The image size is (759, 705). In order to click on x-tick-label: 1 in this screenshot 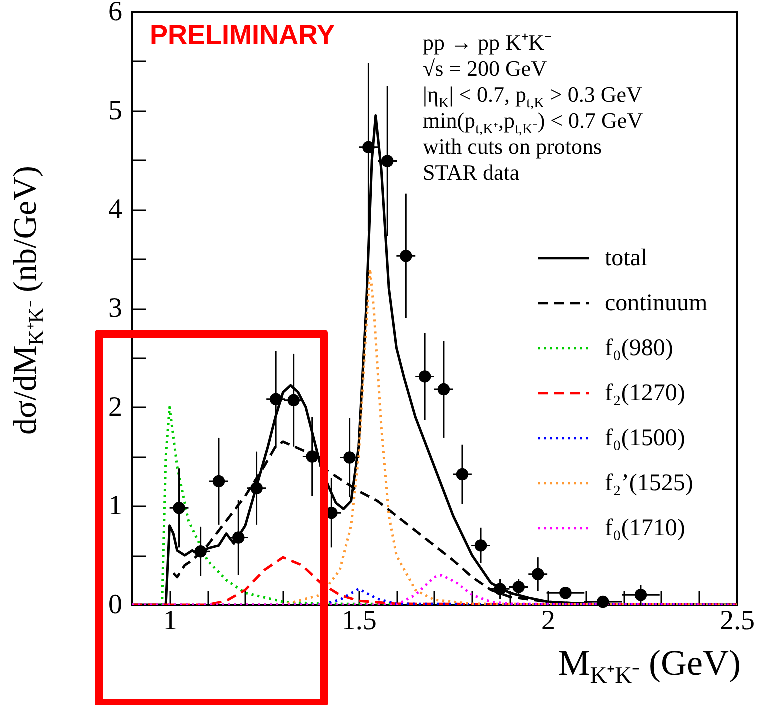, I will do `click(170, 621)`.